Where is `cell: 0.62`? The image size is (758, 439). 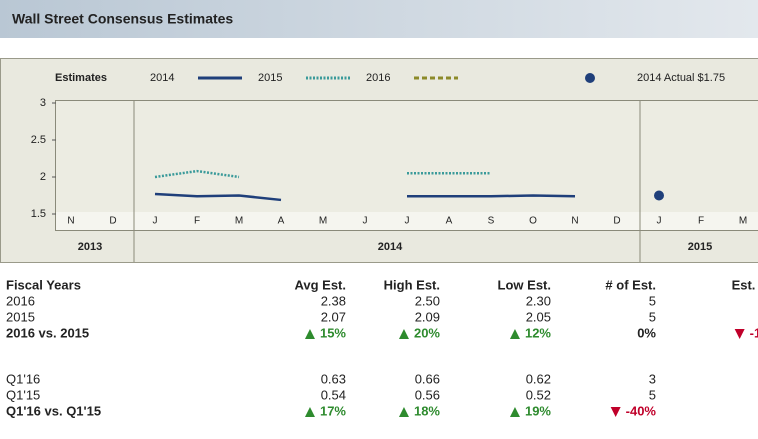 cell: 0.62 is located at coordinates (538, 378).